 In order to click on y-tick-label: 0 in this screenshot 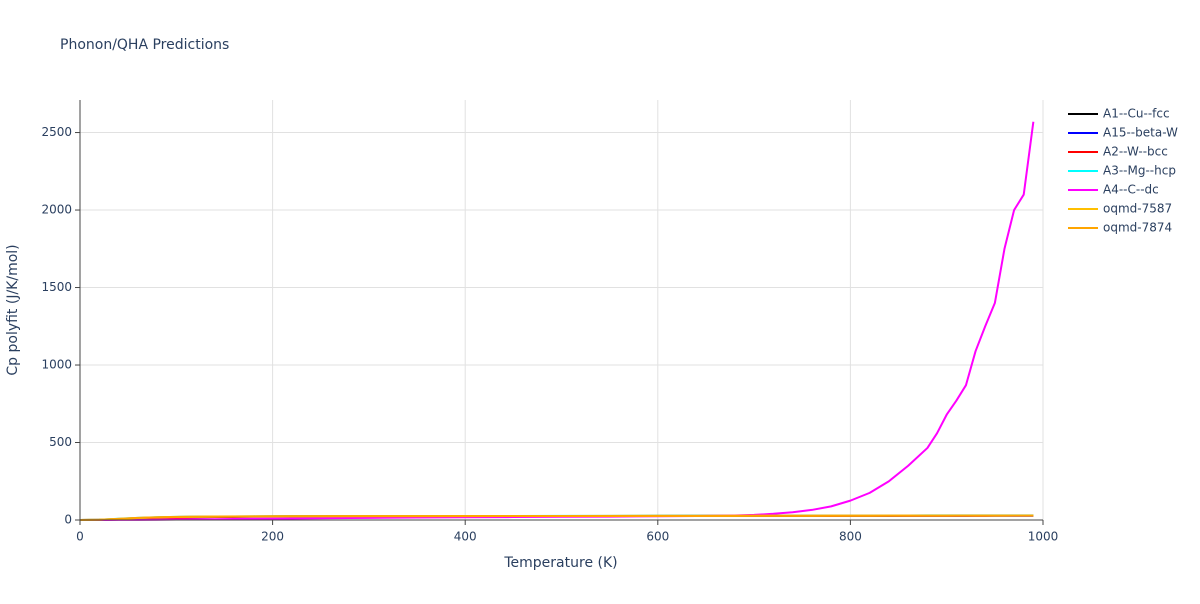, I will do `click(68, 520)`.